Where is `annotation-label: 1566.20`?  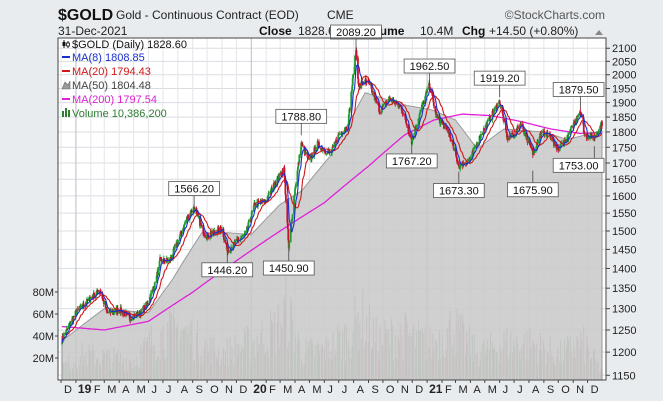 annotation-label: 1566.20 is located at coordinates (194, 190).